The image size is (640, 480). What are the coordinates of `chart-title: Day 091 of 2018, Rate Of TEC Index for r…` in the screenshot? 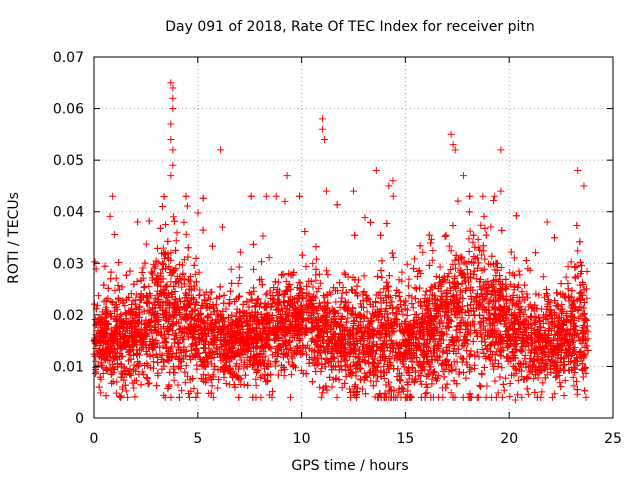 It's located at (350, 27).